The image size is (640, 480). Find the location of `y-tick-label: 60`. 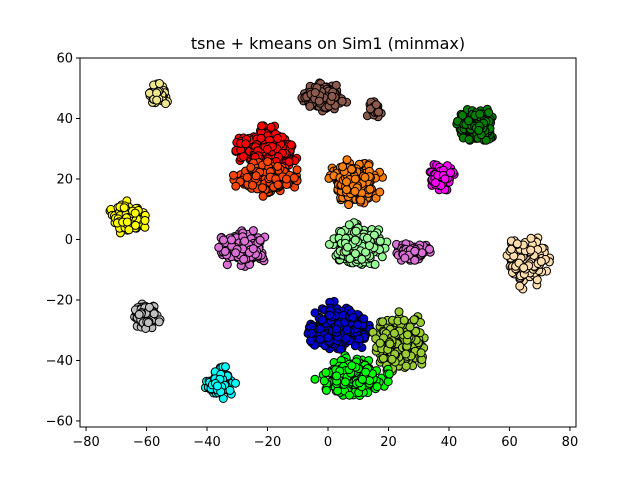

y-tick-label: 60 is located at coordinates (64, 59).